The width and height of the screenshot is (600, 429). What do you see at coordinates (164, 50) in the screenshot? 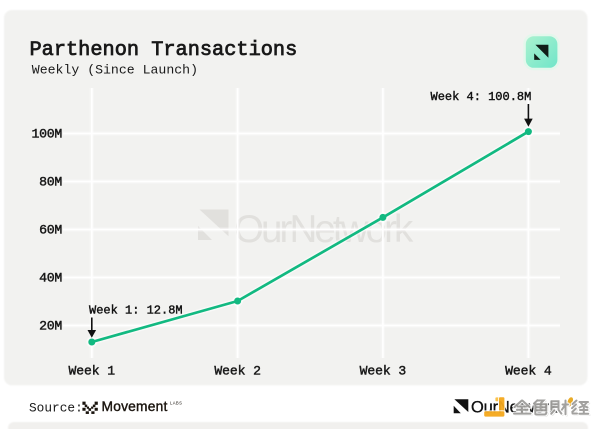
I see `svg-text: Parthenon Transactions` at bounding box center [164, 50].